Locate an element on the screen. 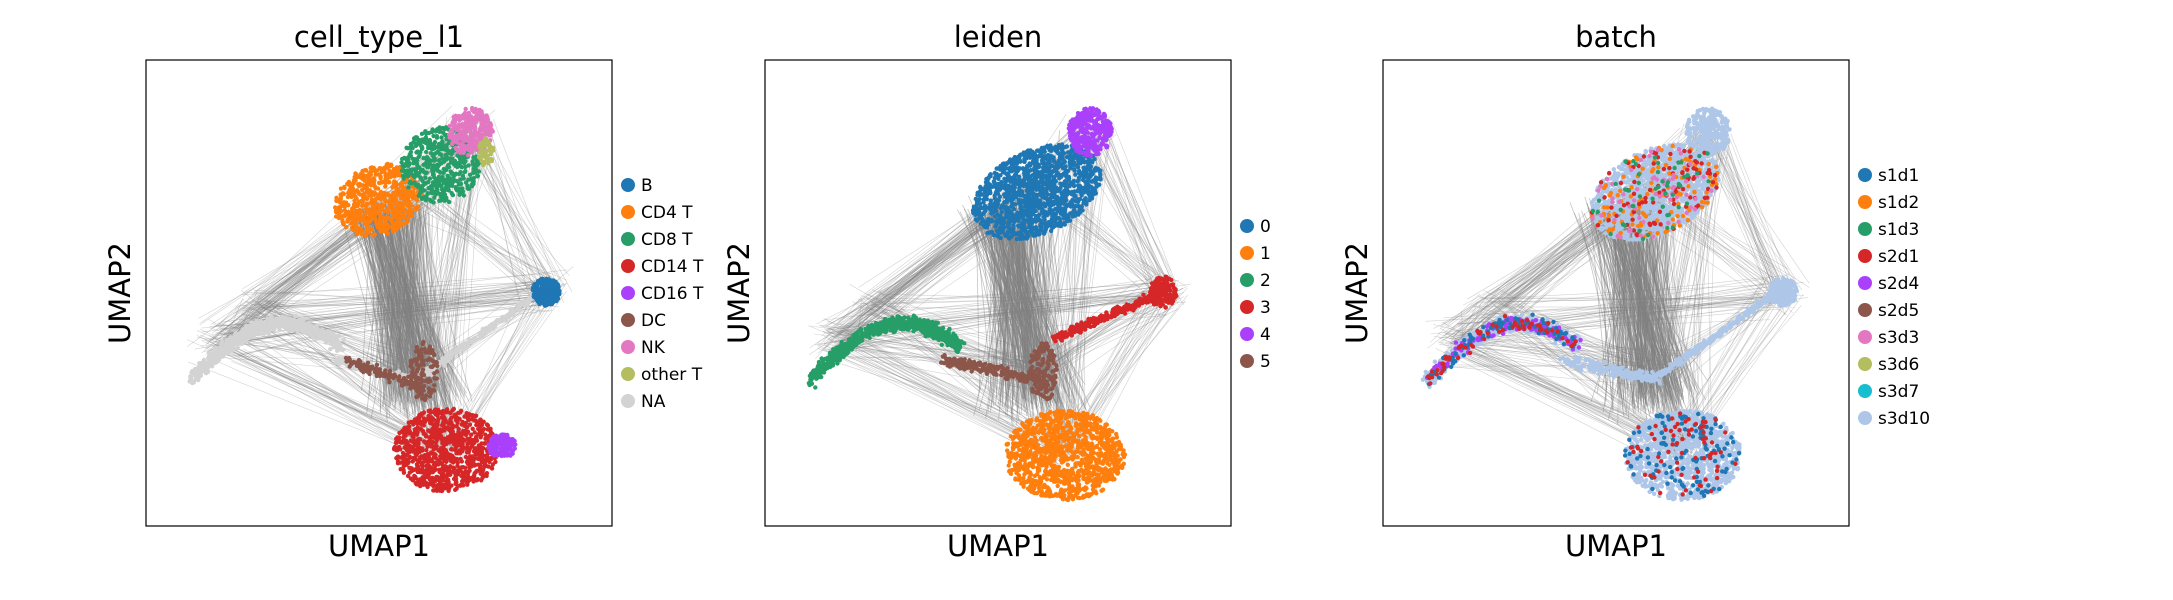 This screenshot has width=2173, height=600. legend-label: CD8 T is located at coordinates (667, 240).